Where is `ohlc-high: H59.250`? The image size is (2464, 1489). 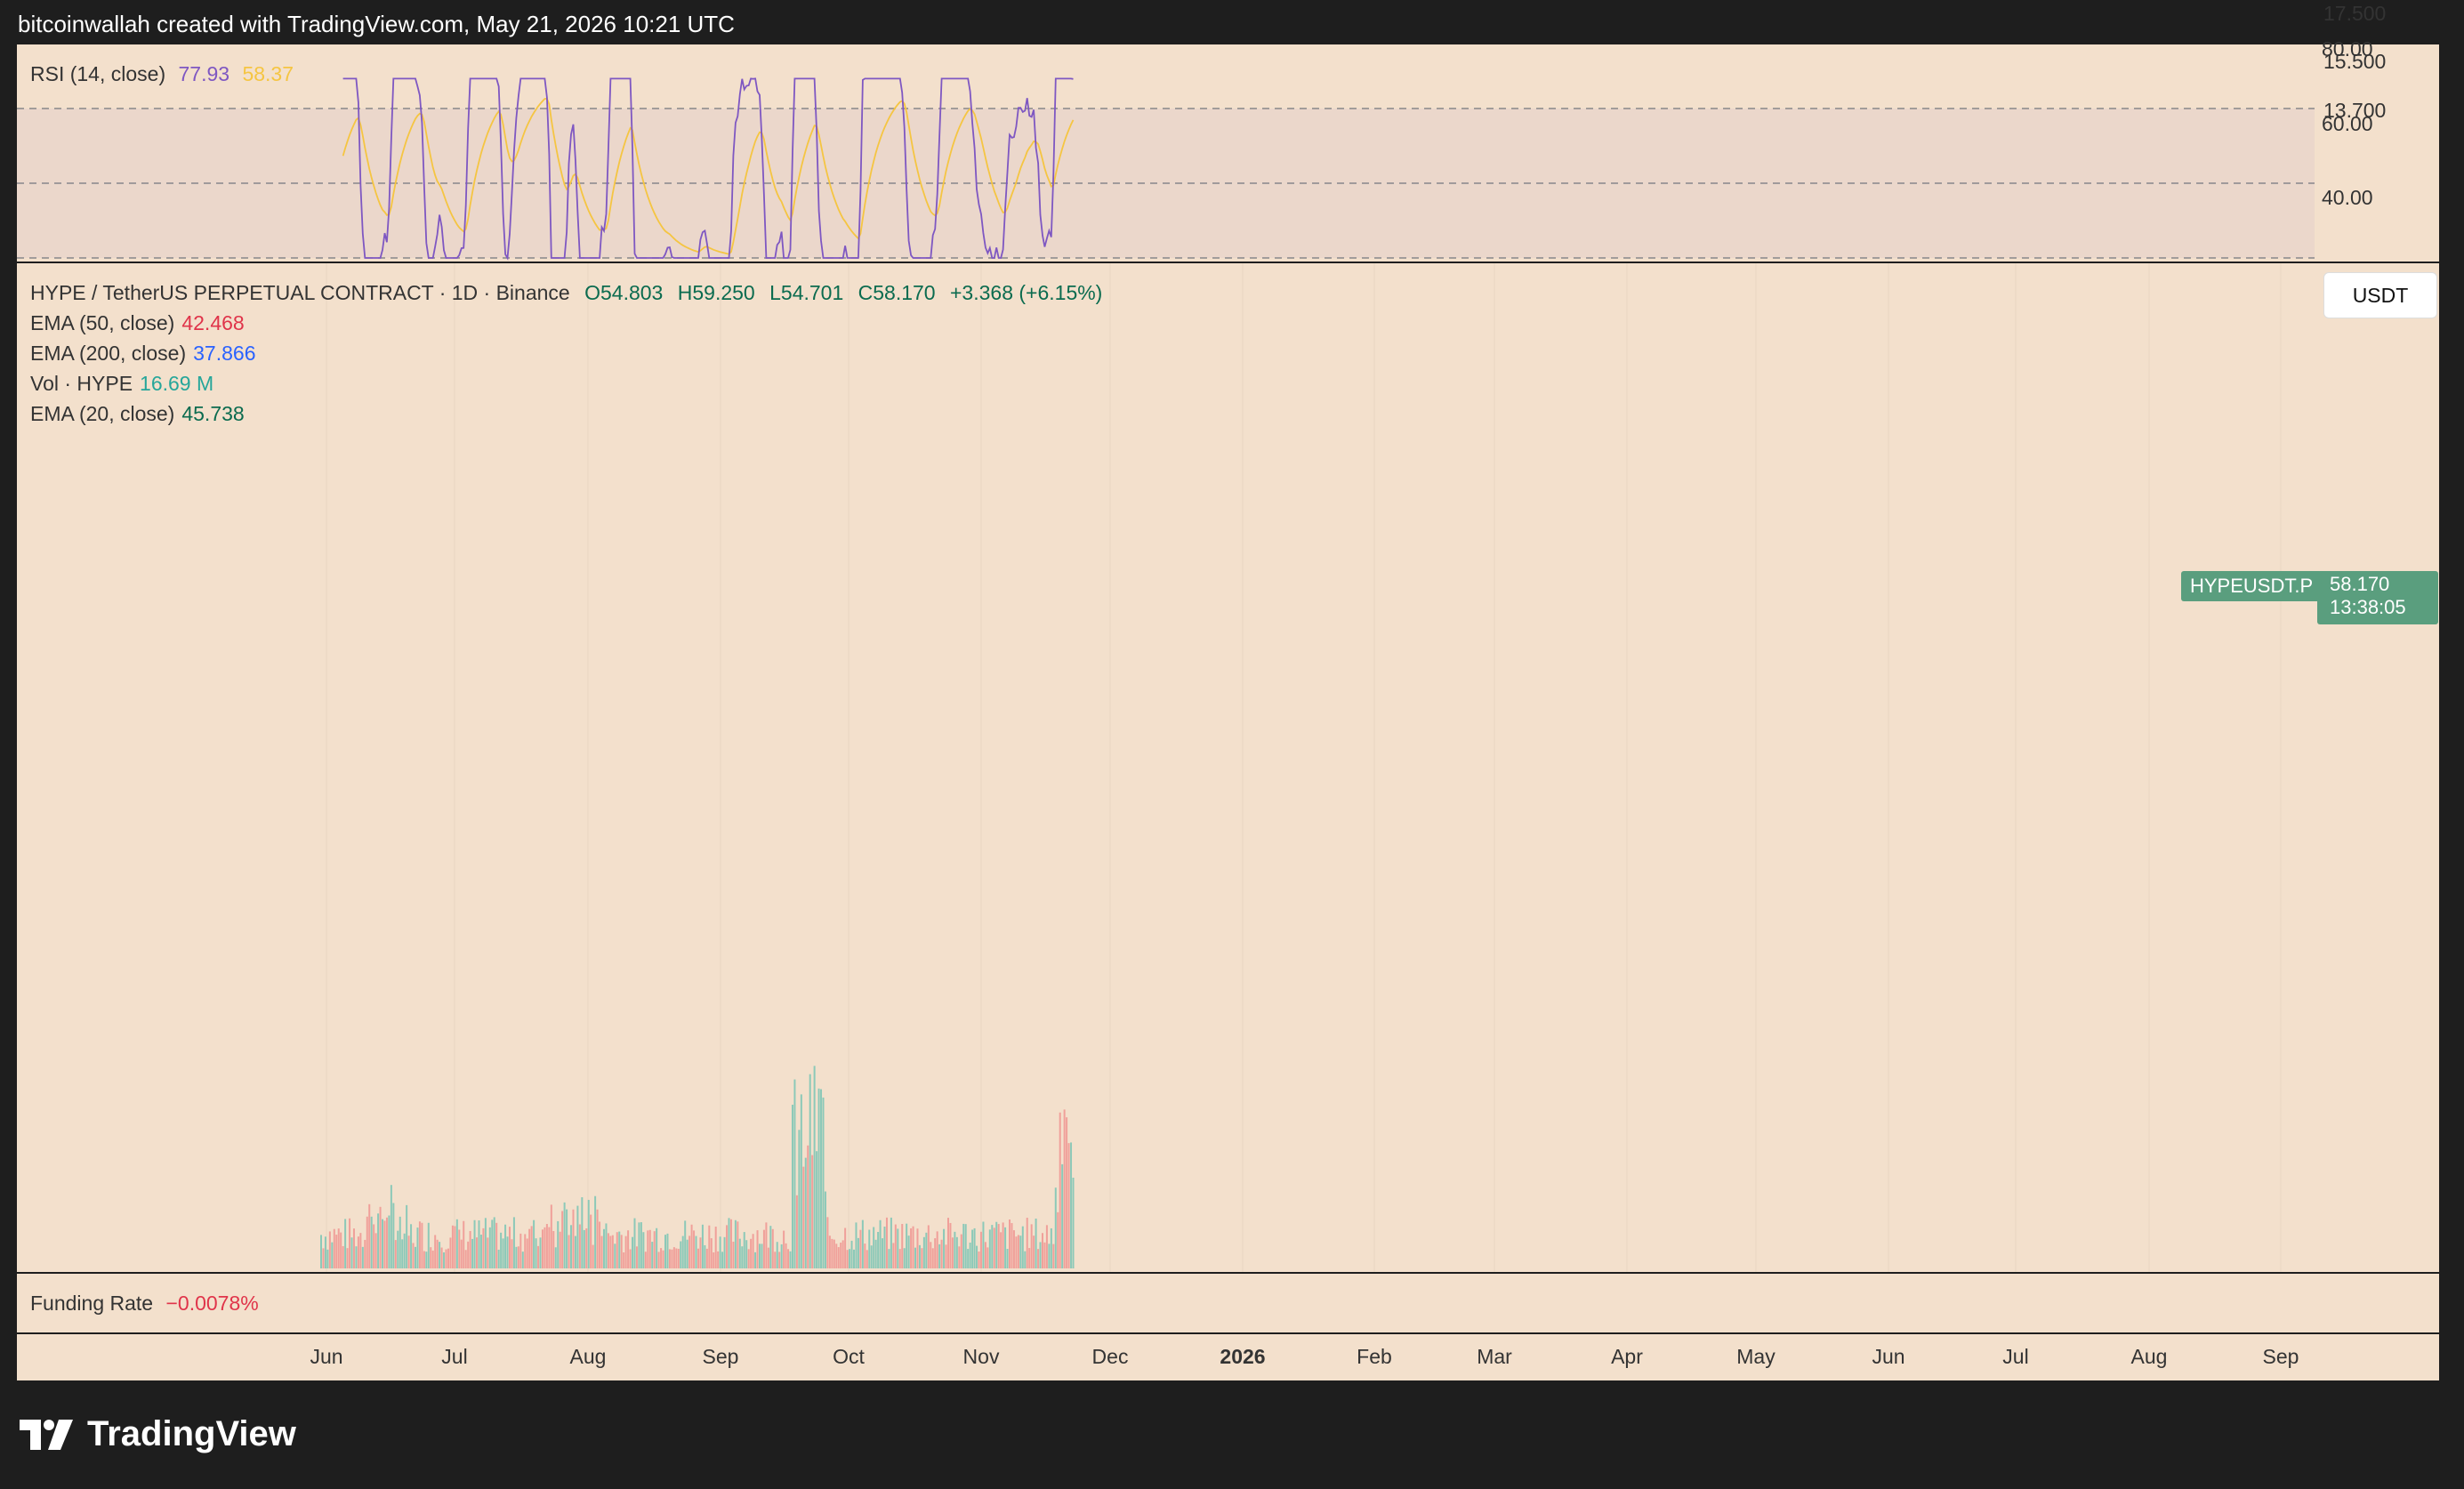 ohlc-high: H59.250 is located at coordinates (716, 292).